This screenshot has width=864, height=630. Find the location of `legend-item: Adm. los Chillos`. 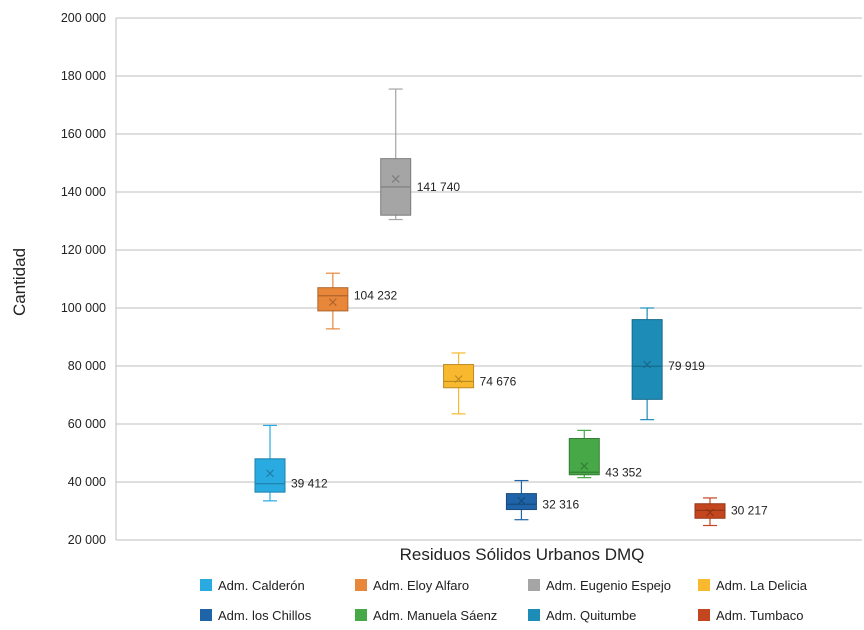

legend-item: Adm. los Chillos is located at coordinates (256, 615).